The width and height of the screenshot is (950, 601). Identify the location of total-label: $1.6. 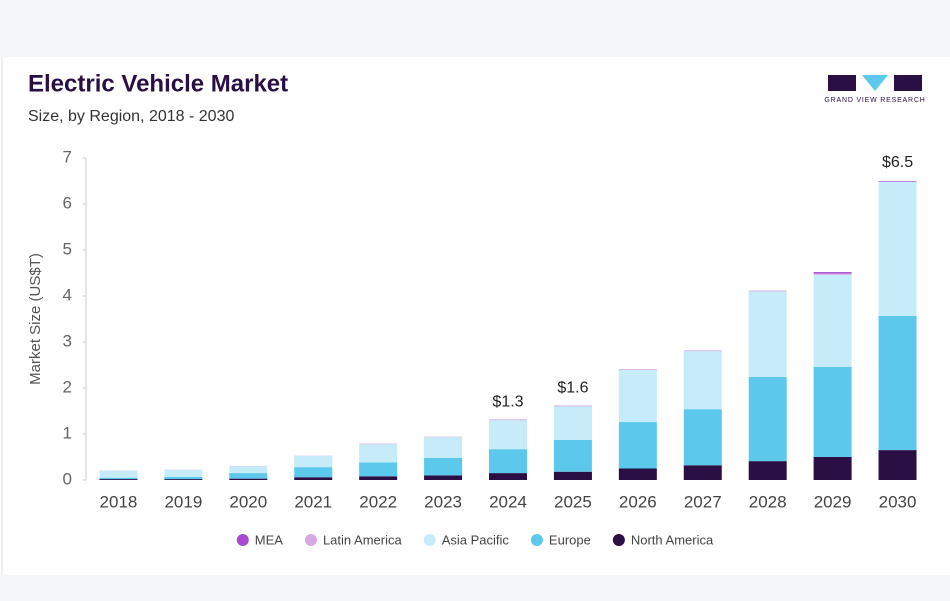
(572, 388).